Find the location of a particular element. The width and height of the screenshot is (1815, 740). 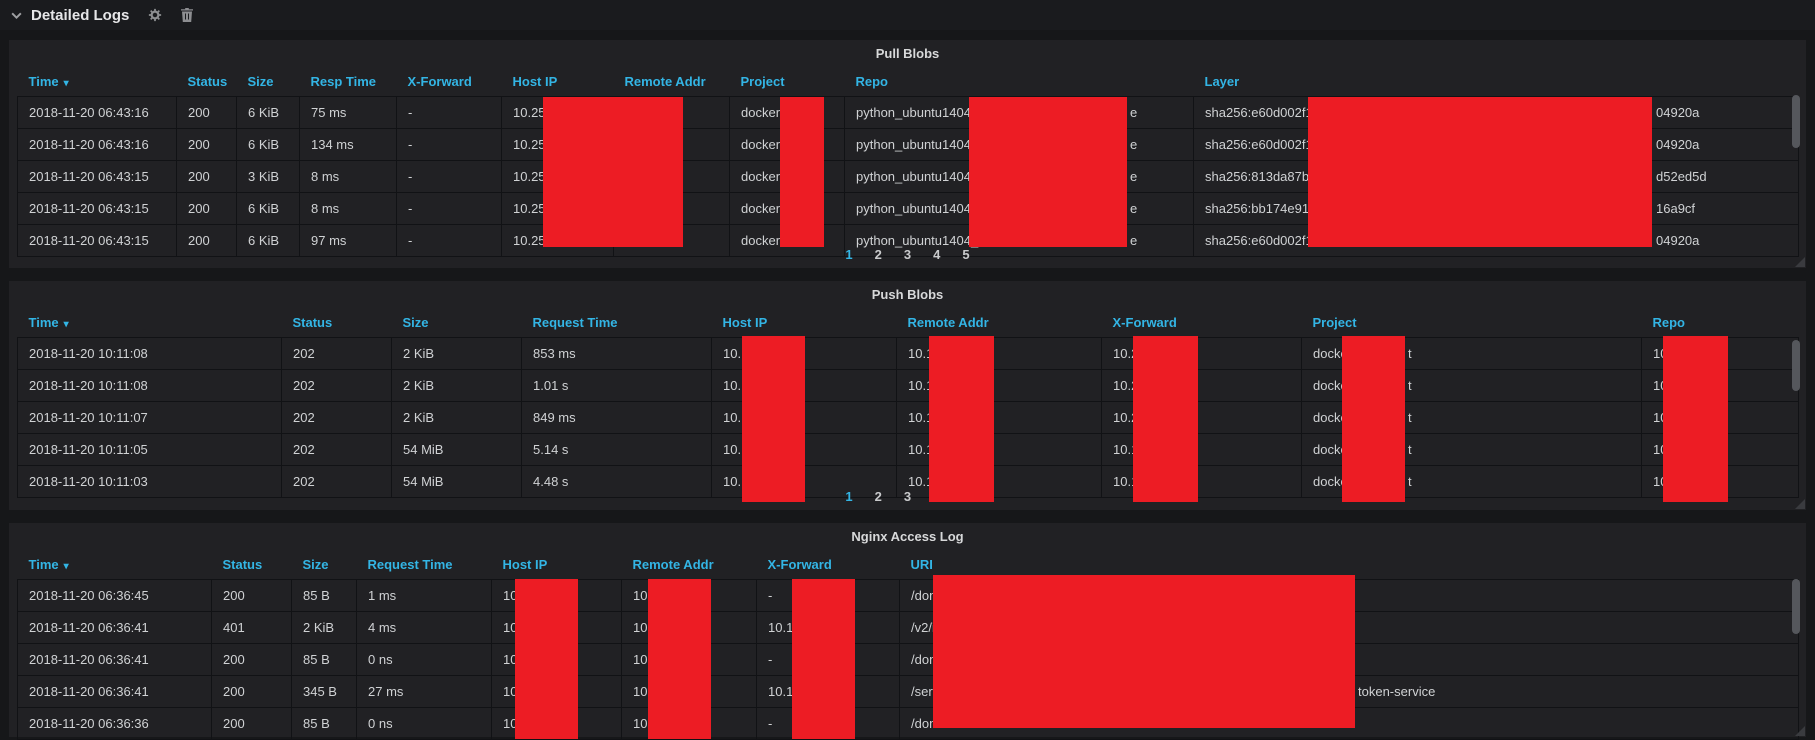

page-button: 5 is located at coordinates (966, 254).